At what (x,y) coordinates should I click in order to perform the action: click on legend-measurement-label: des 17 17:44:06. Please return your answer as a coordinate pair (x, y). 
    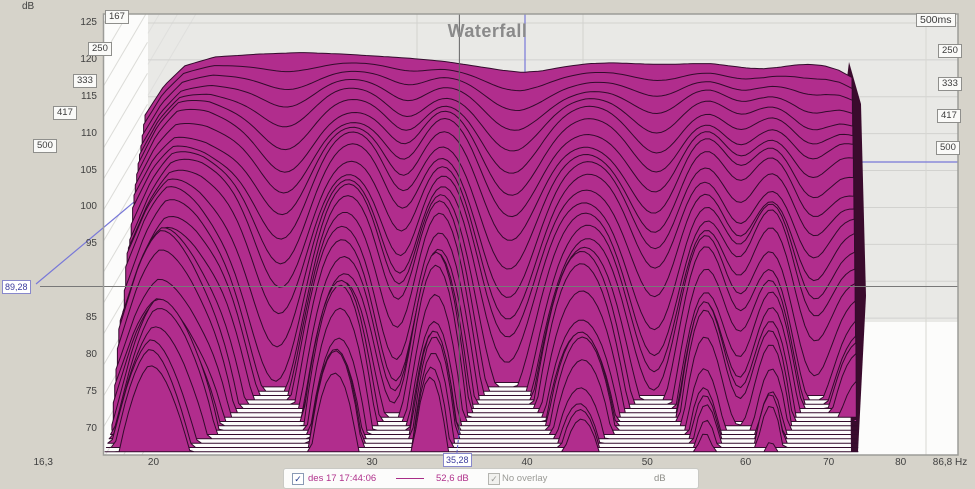
    Looking at the image, I should click on (342, 478).